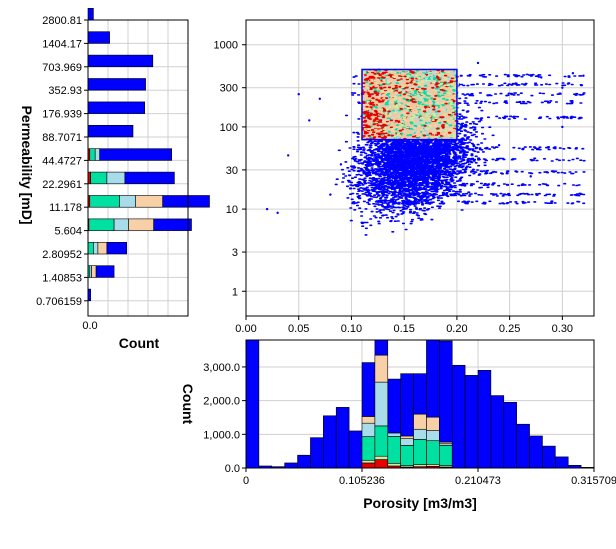 The height and width of the screenshot is (549, 616). What do you see at coordinates (403, 329) in the screenshot?
I see `crossplot-x-tick-label: 0.15` at bounding box center [403, 329].